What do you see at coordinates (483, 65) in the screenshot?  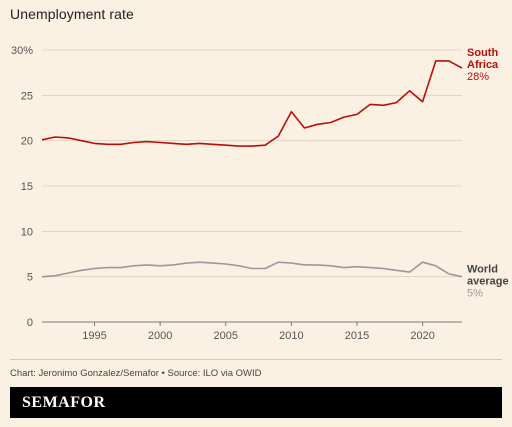 I see `series-end-label: Africa` at bounding box center [483, 65].